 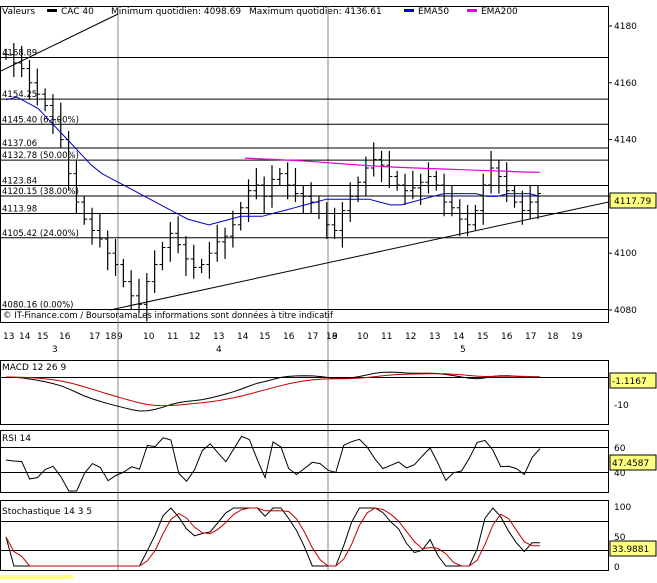 I want to click on level-label: 4145.40 (62.00%), so click(x=40, y=120).